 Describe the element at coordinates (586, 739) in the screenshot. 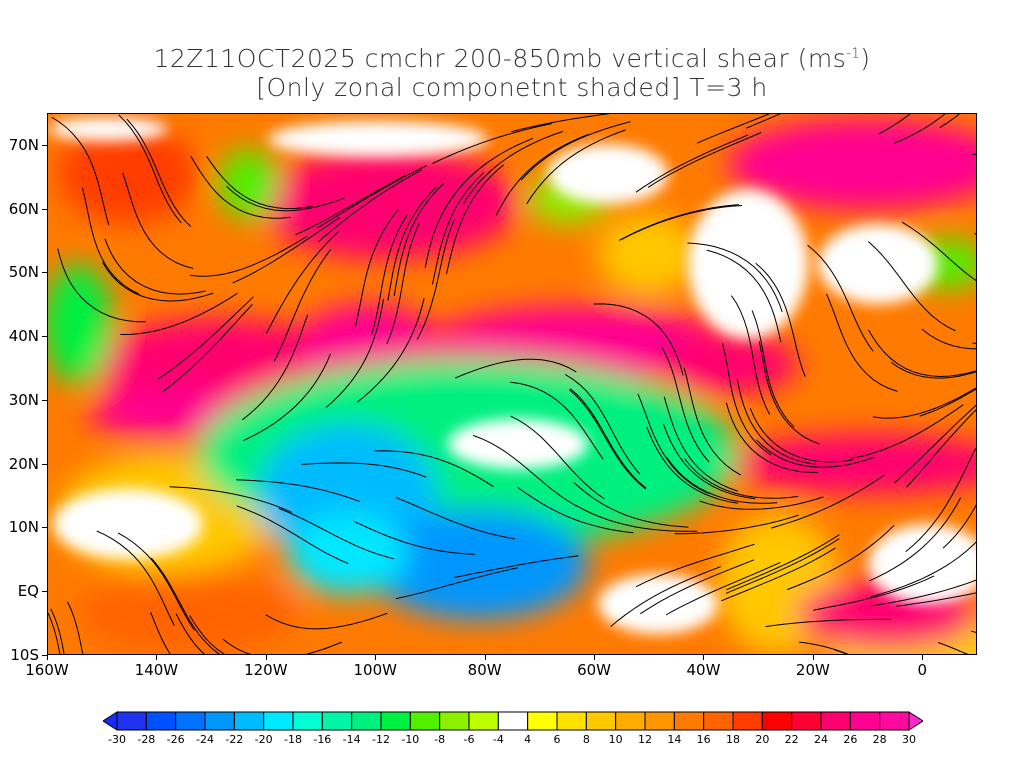

I see `colorbar-label: 8` at that location.